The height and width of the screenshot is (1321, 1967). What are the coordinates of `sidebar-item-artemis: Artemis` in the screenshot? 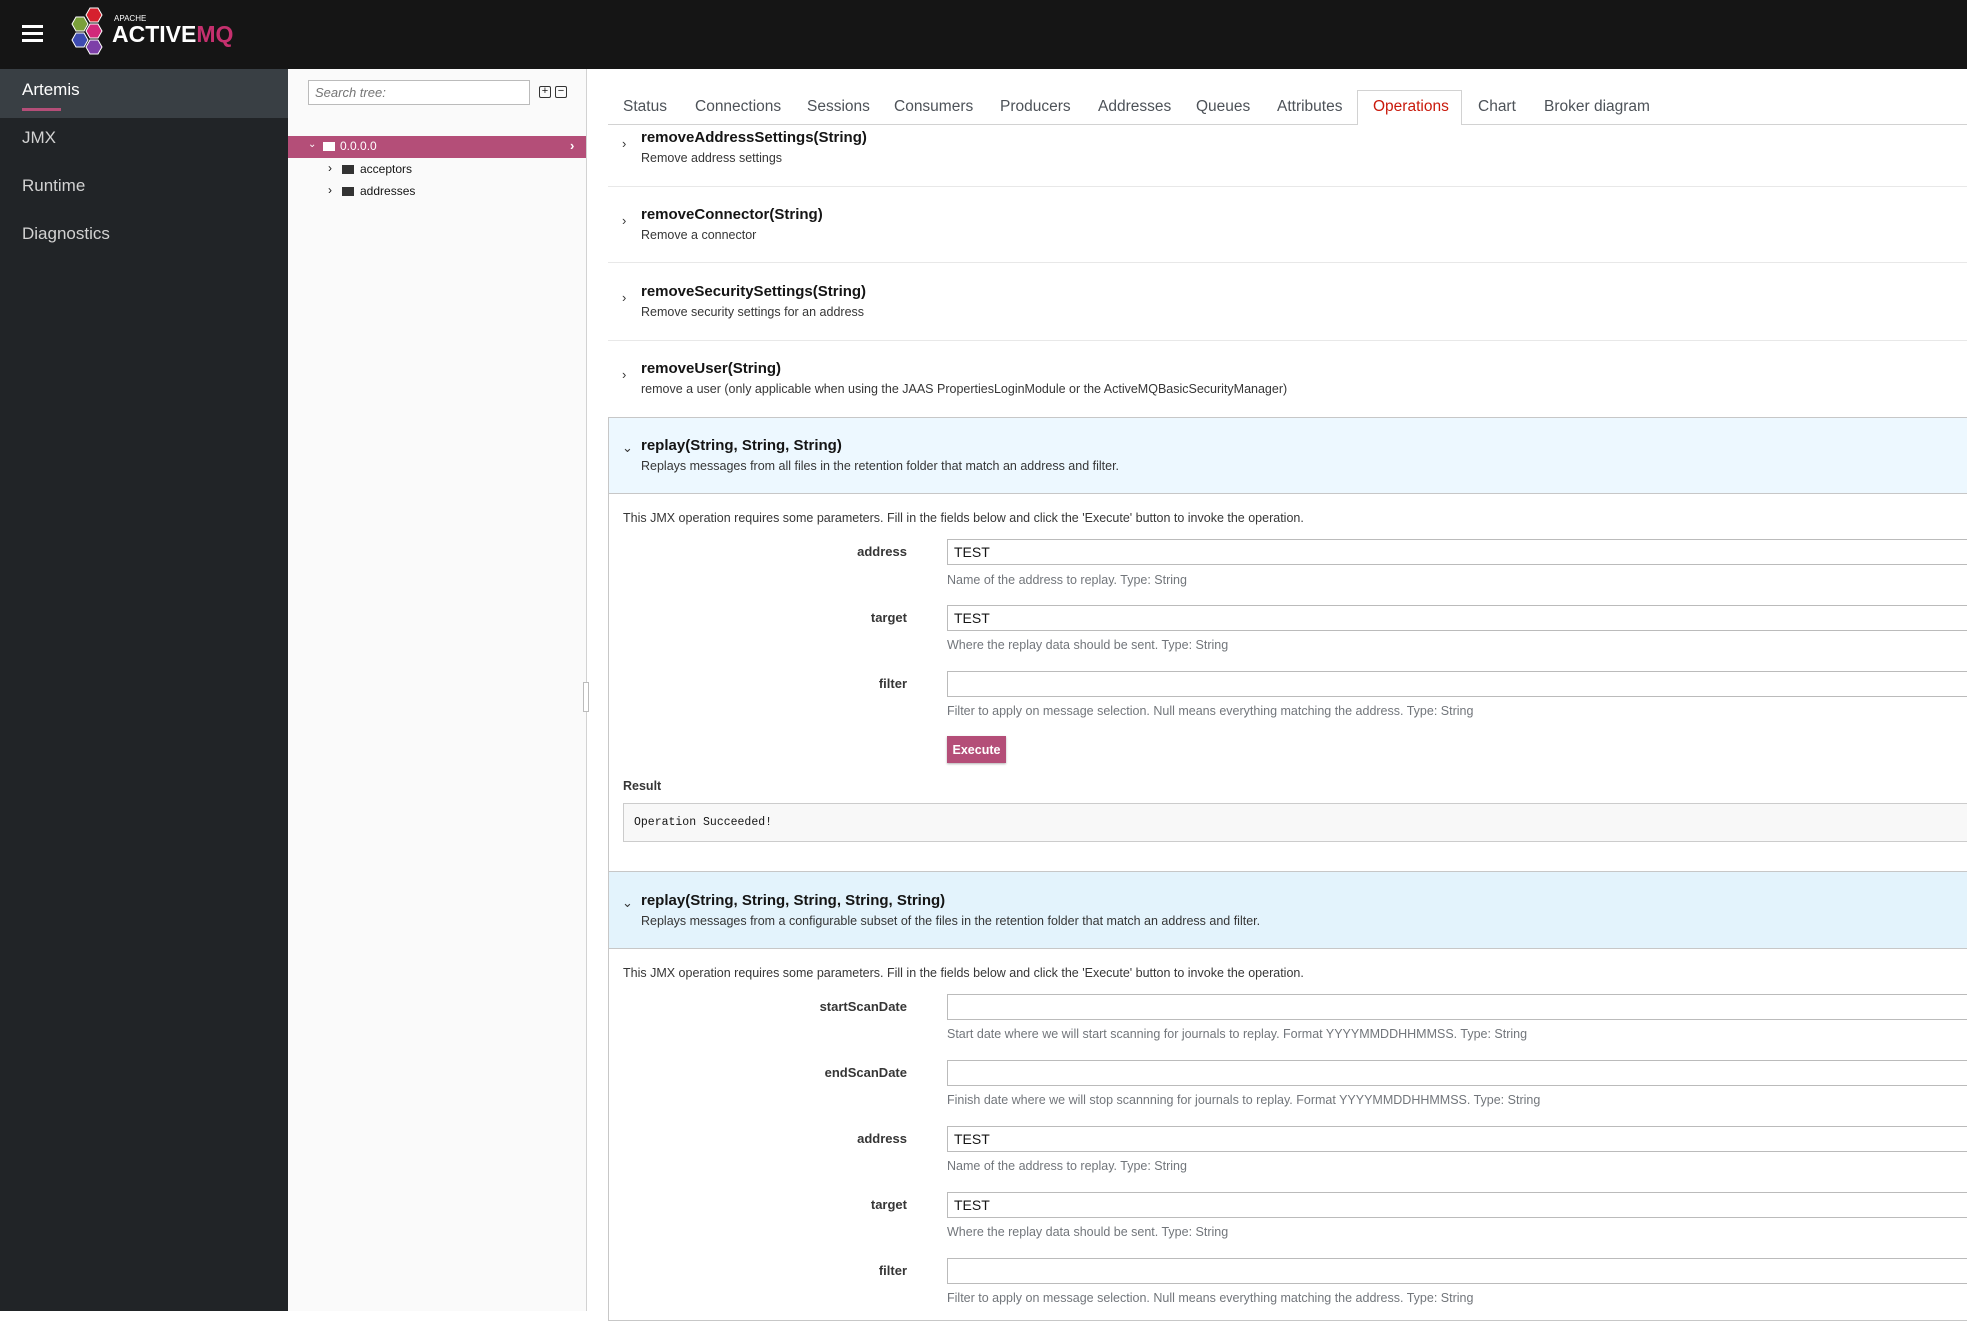 It's located at (144, 93).